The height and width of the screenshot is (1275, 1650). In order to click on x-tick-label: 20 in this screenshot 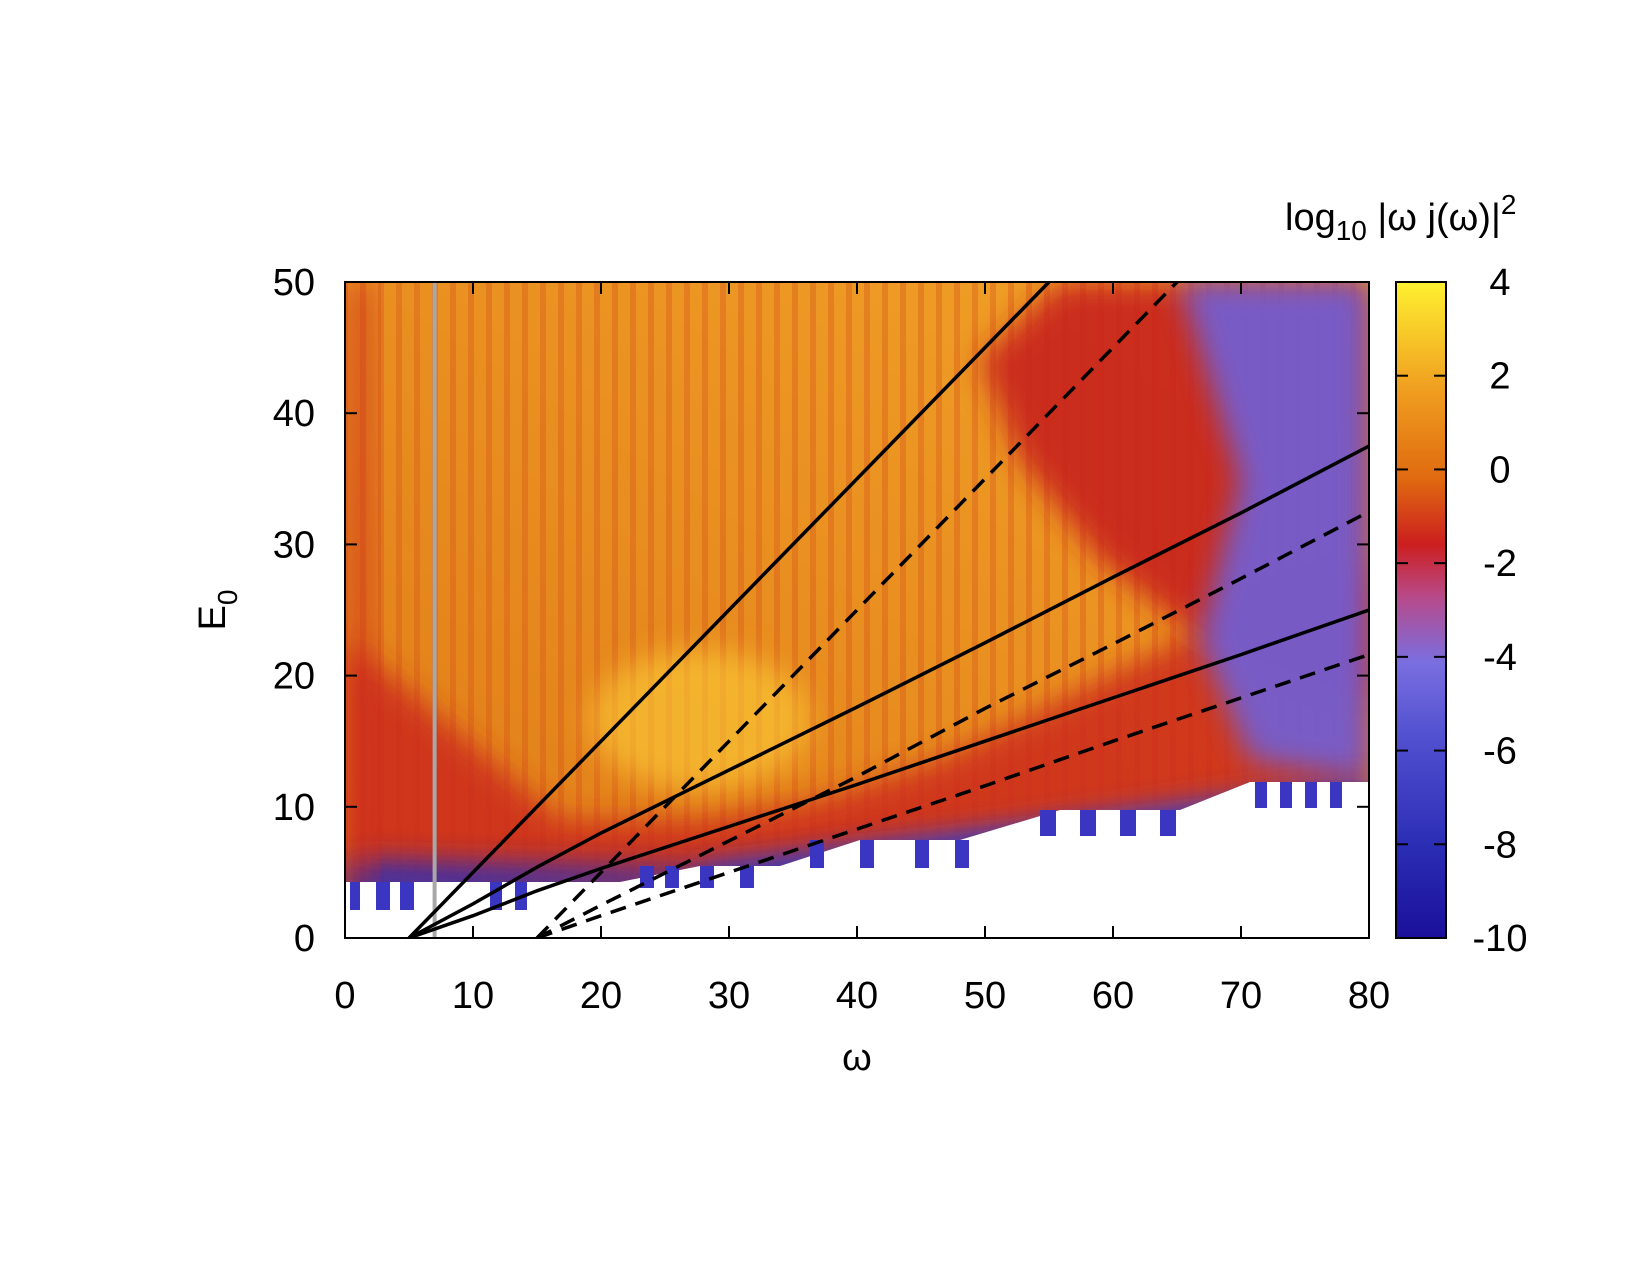, I will do `click(601, 996)`.